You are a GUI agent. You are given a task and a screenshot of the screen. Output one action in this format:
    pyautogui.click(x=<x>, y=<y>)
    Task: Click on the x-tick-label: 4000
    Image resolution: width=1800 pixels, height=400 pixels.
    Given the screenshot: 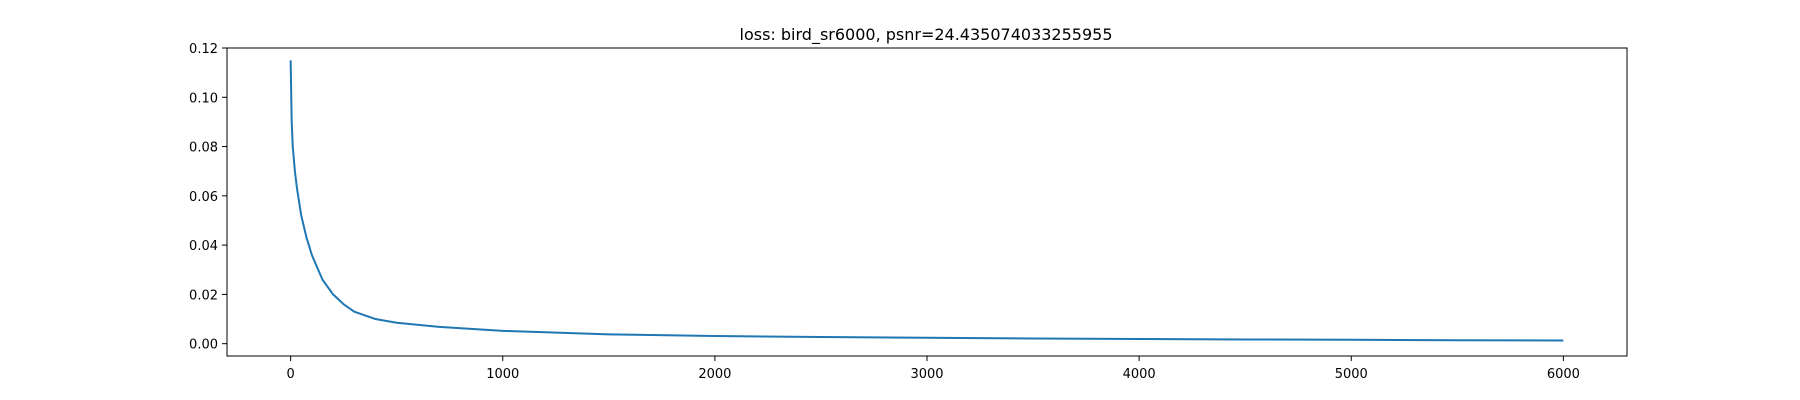 What is the action you would take?
    pyautogui.click(x=1139, y=374)
    